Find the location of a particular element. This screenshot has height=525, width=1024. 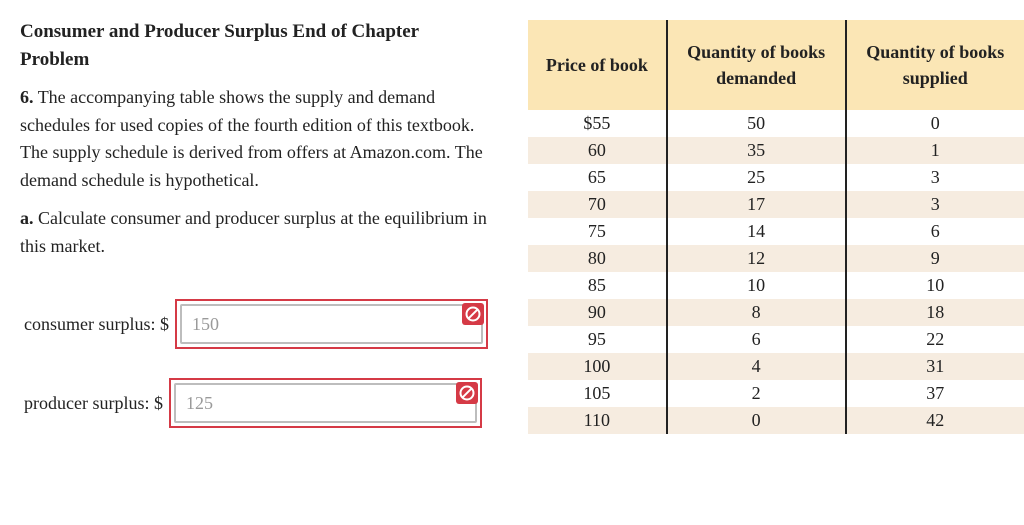

table-row: 70 17 3 is located at coordinates (776, 204).